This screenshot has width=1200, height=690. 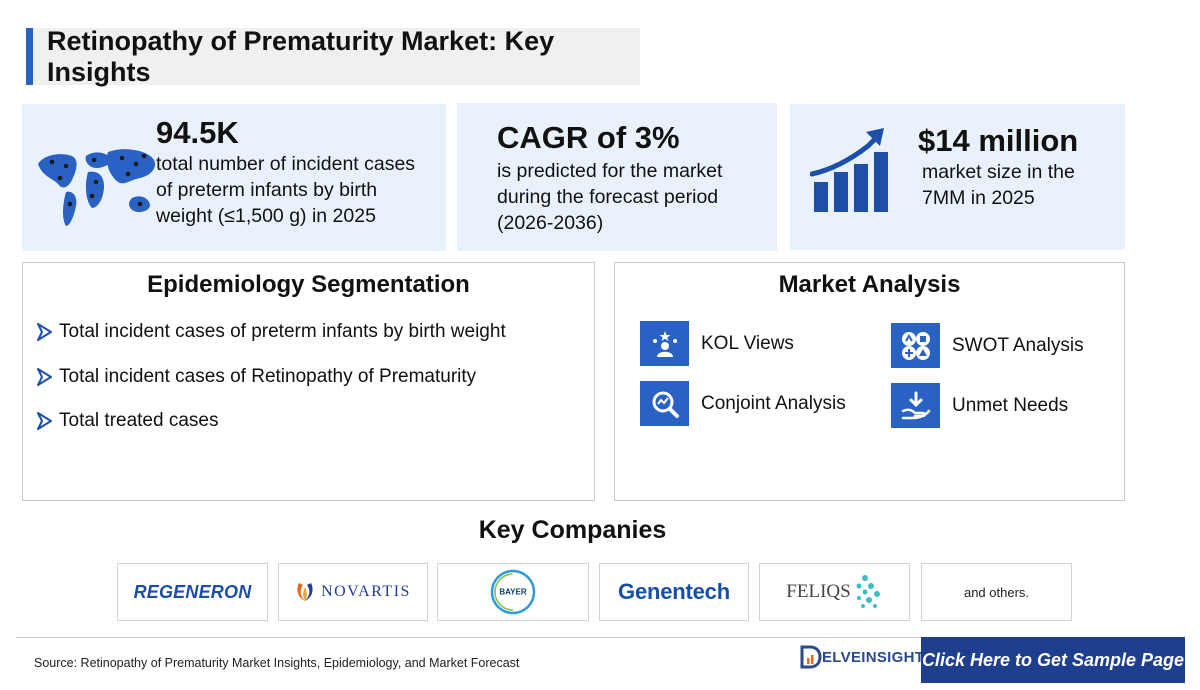 I want to click on logo-bayer: BAYER, so click(x=513, y=592).